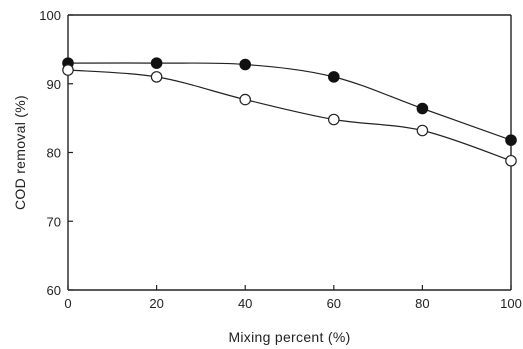 This screenshot has height=349, width=523. I want to click on x-tick-label: 40, so click(245, 303).